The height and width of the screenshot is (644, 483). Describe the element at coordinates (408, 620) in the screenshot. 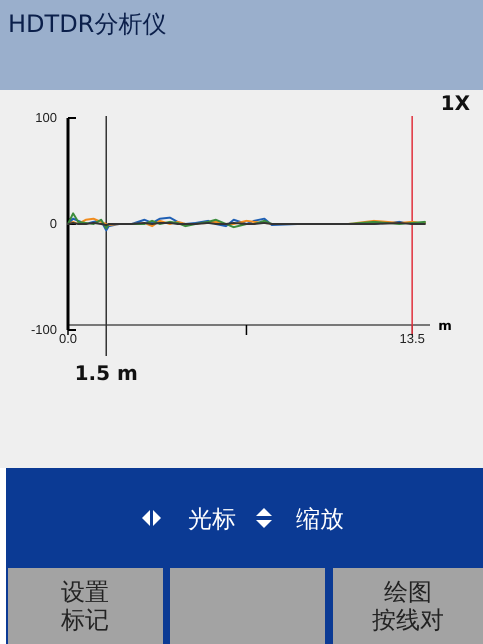

I see `text: 按线对` at that location.